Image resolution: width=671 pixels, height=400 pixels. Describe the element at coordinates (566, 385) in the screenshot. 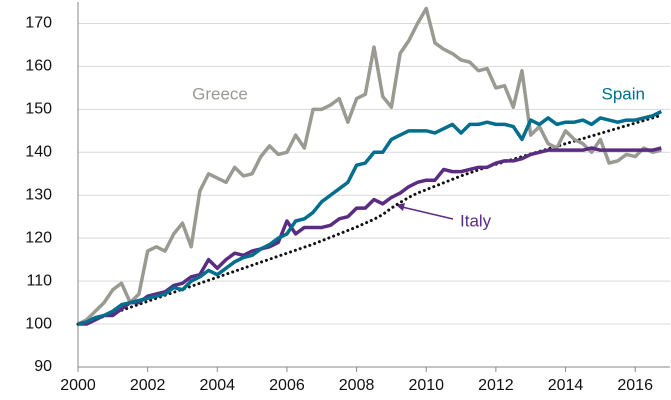

I see `x-tick-label: 2014` at that location.